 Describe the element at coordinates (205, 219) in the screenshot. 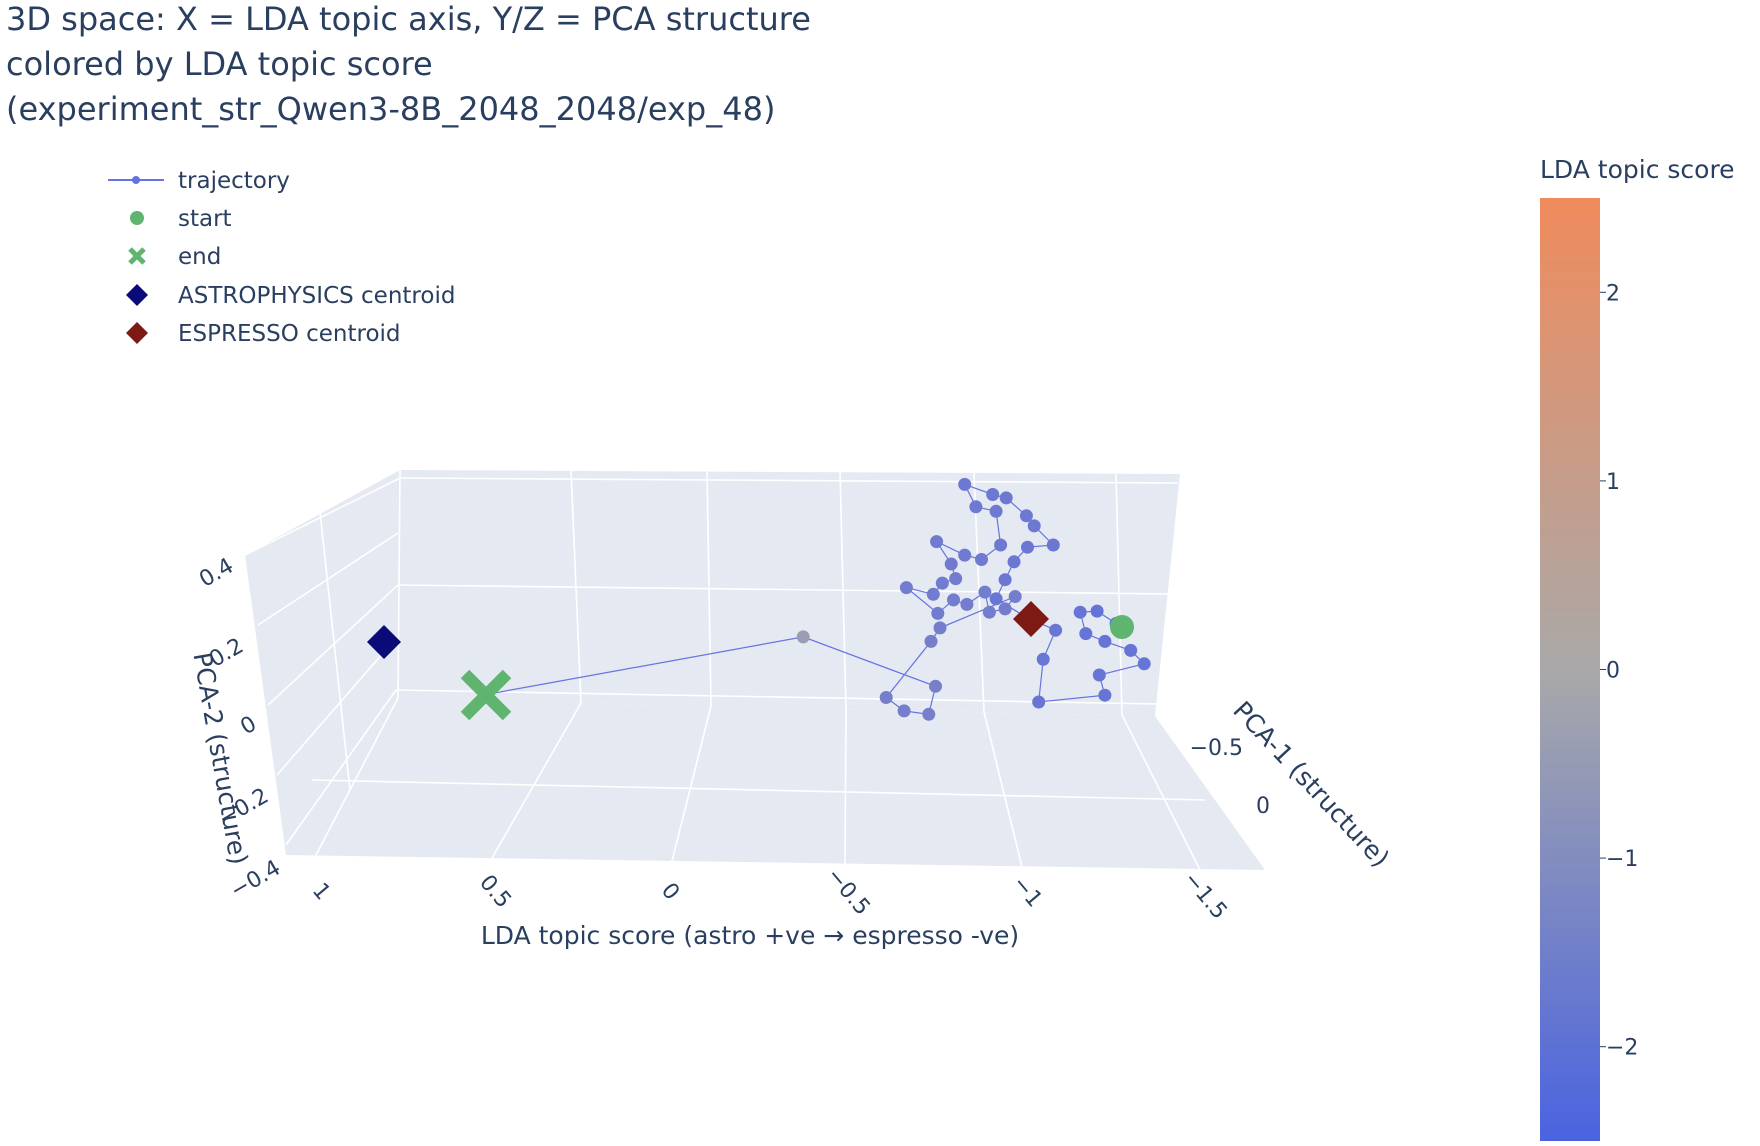

I see `legend-label-start: start` at that location.